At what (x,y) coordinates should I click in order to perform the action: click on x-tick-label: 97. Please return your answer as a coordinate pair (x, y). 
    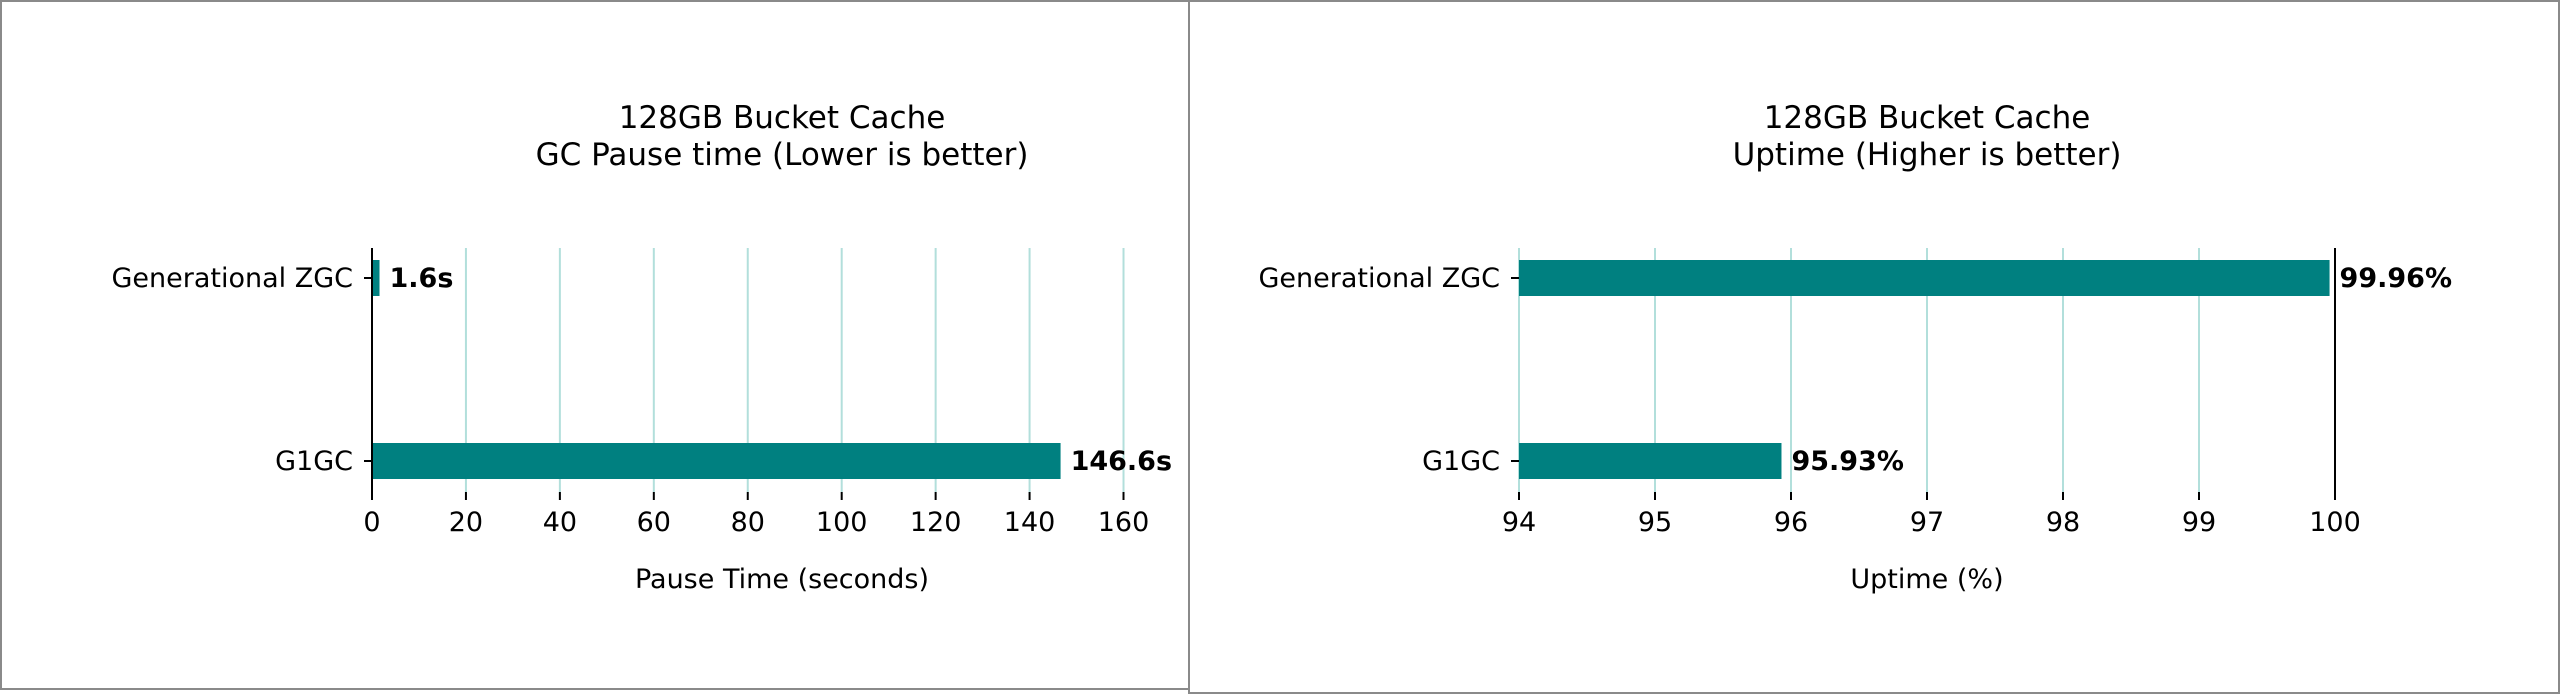
    Looking at the image, I should click on (1927, 522).